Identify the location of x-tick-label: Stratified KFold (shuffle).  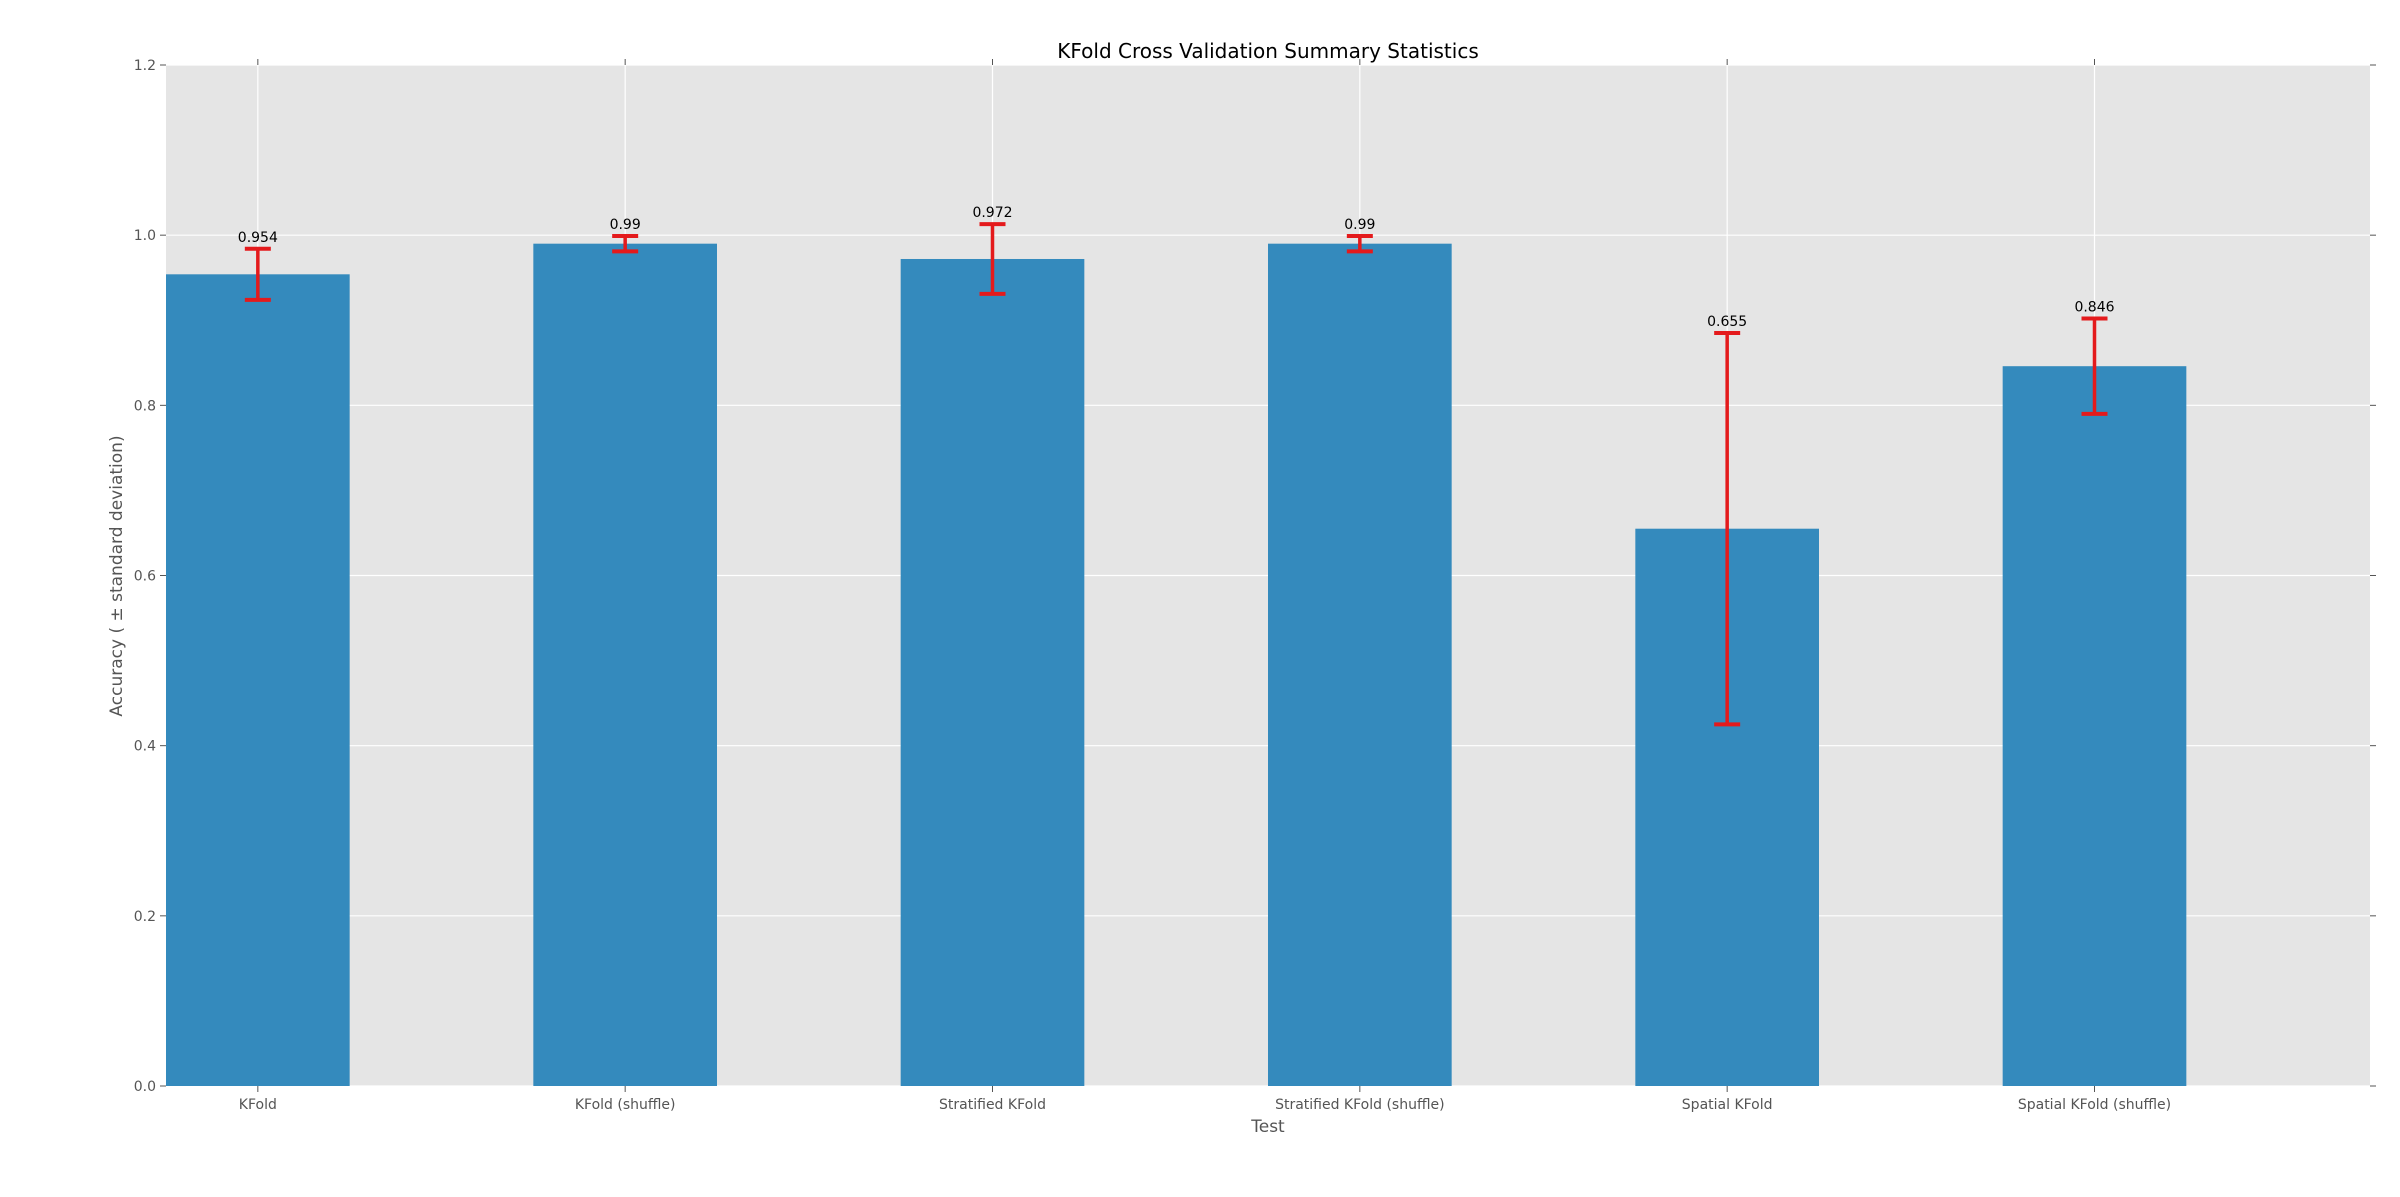
(1360, 1105).